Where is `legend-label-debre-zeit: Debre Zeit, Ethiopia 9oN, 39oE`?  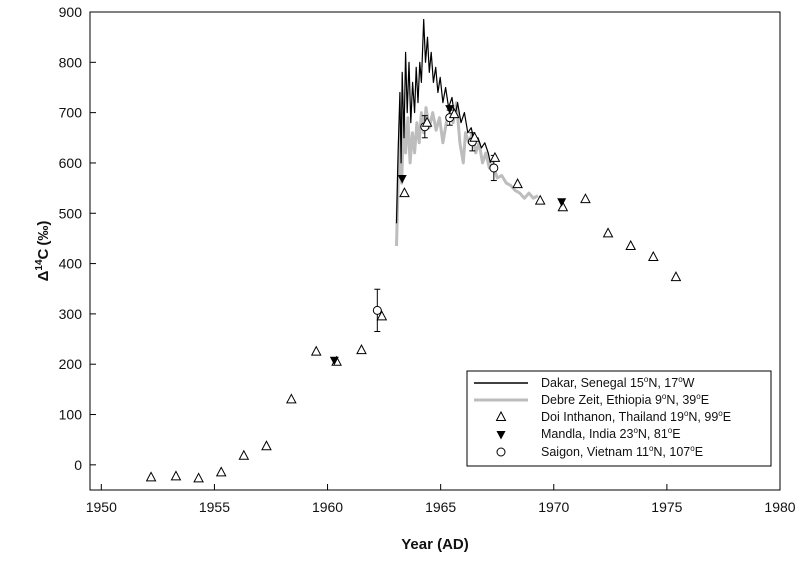 legend-label-debre-zeit: Debre Zeit, Ethiopia 9oN, 39oE is located at coordinates (625, 399).